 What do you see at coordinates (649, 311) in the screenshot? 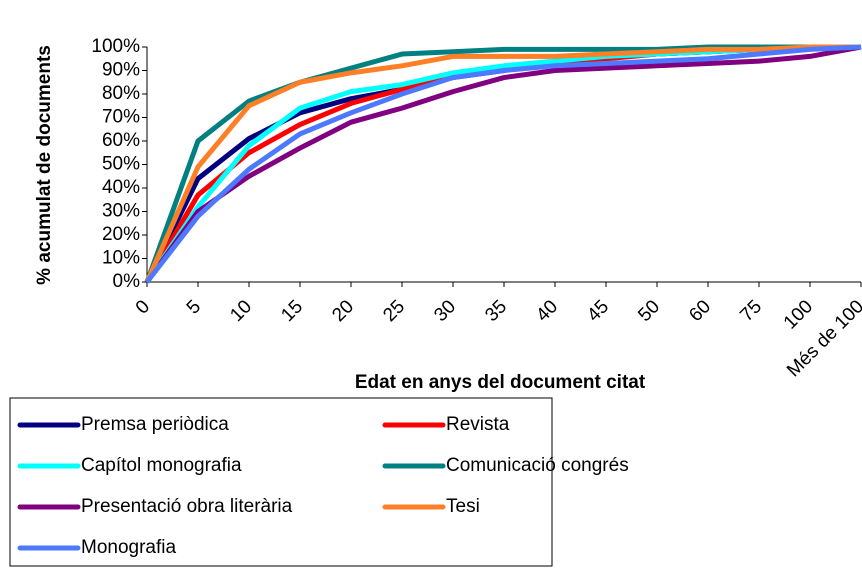
I see `x-tick-label: 50` at bounding box center [649, 311].